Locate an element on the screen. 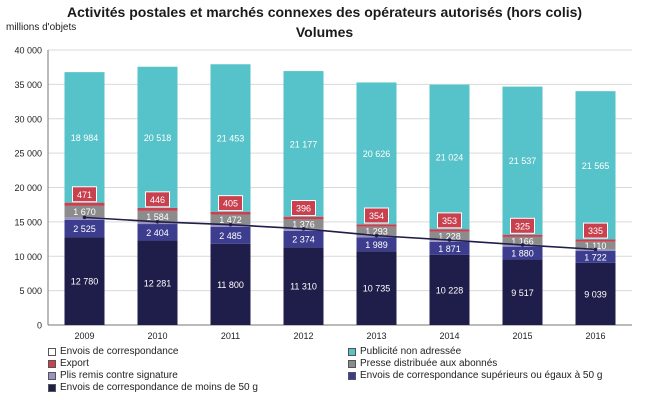  data-label: 1 293 is located at coordinates (376, 232).